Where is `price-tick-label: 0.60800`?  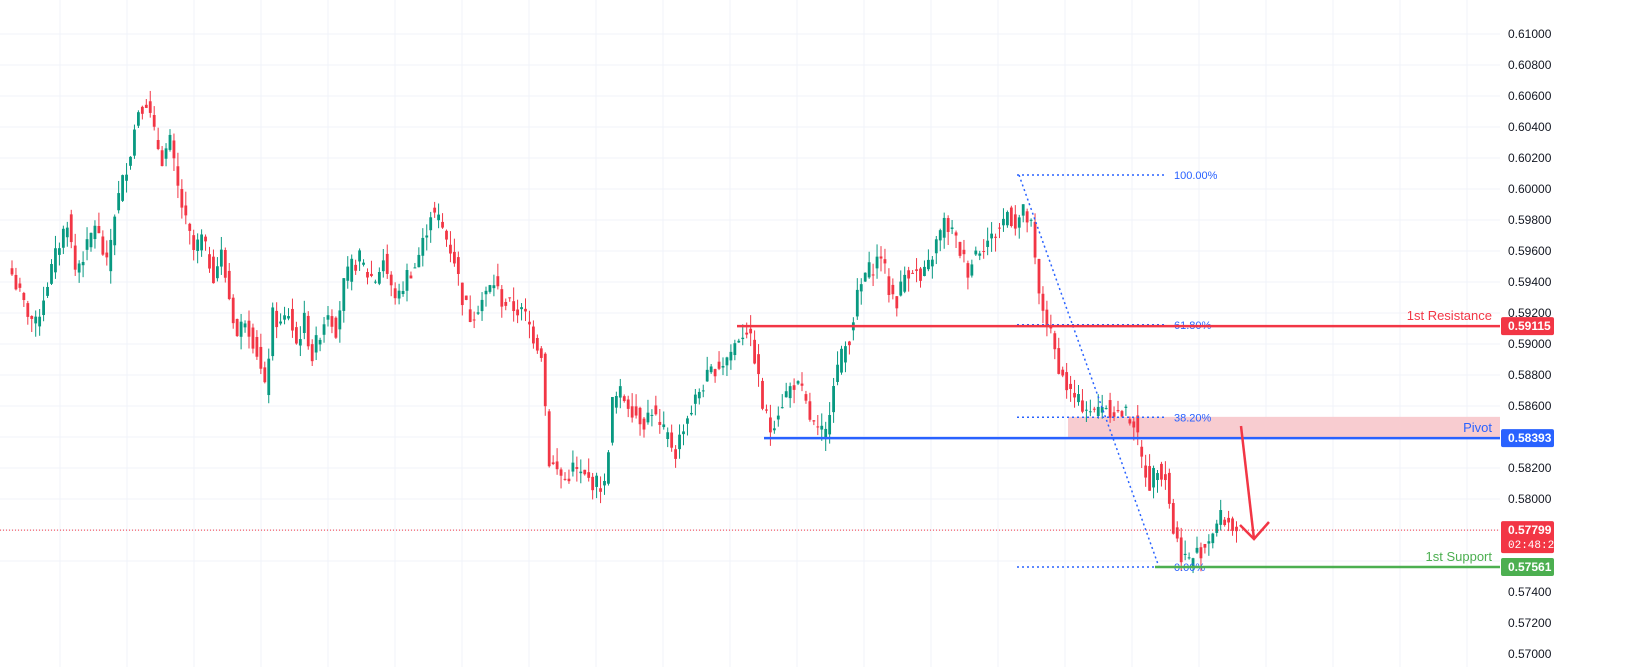 price-tick-label: 0.60800 is located at coordinates (1530, 65).